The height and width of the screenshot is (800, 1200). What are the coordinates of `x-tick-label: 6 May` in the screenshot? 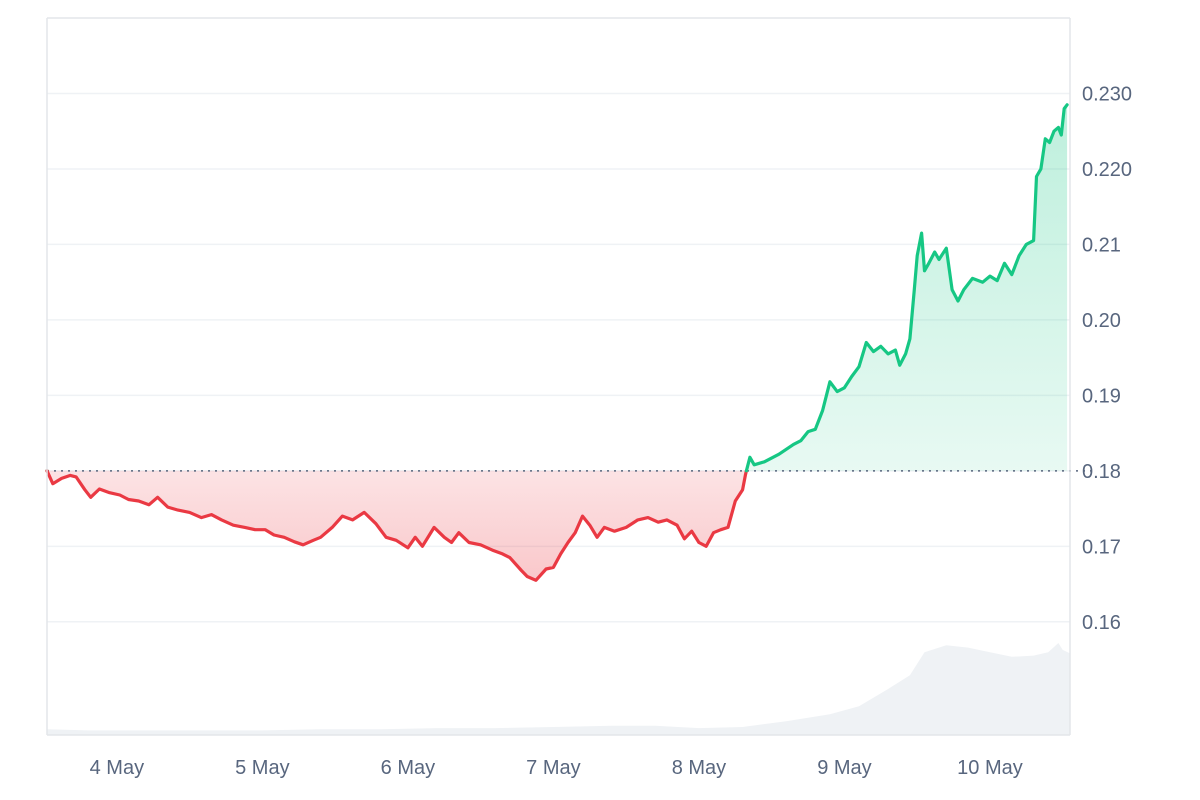 It's located at (408, 768).